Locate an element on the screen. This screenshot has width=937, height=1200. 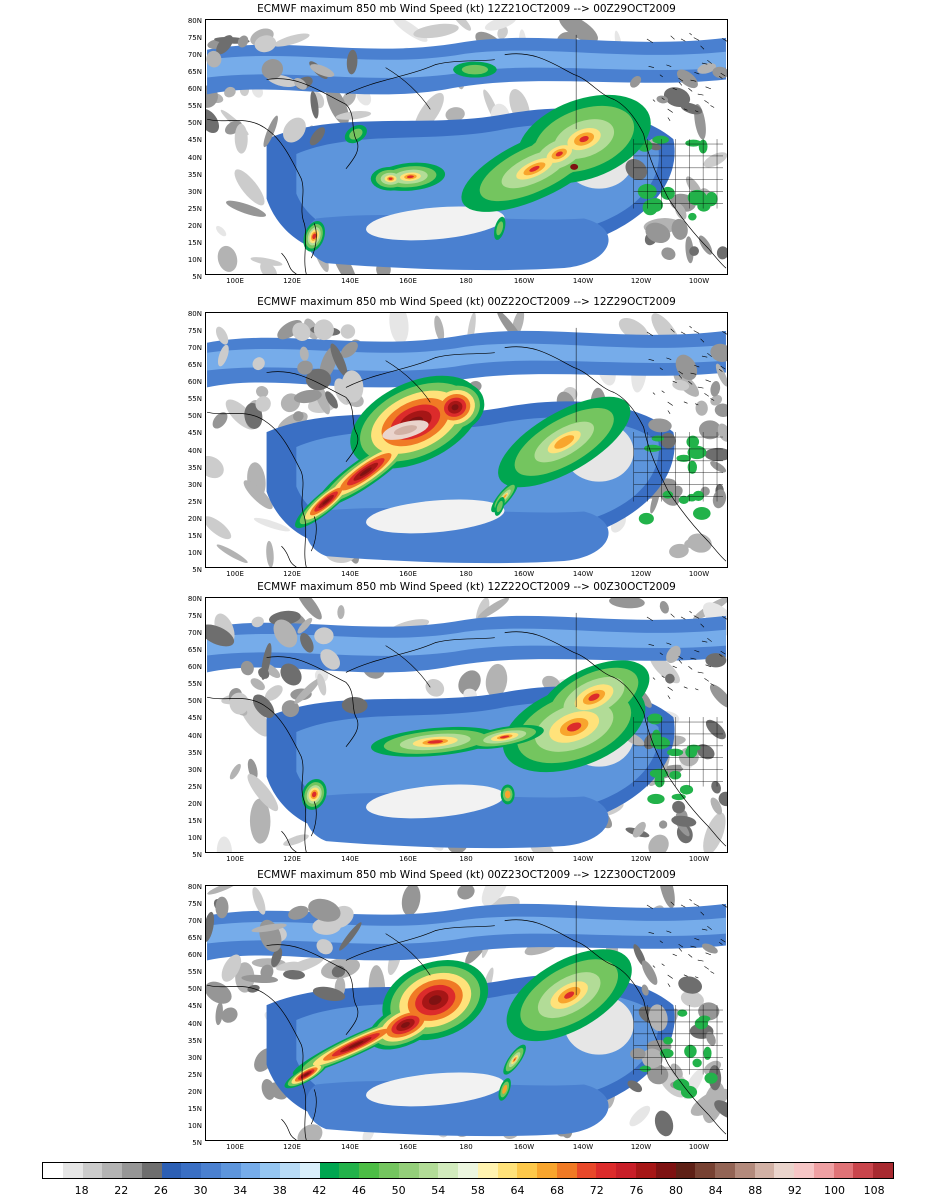
latitude-label: 55N is located at coordinates (194, 399).